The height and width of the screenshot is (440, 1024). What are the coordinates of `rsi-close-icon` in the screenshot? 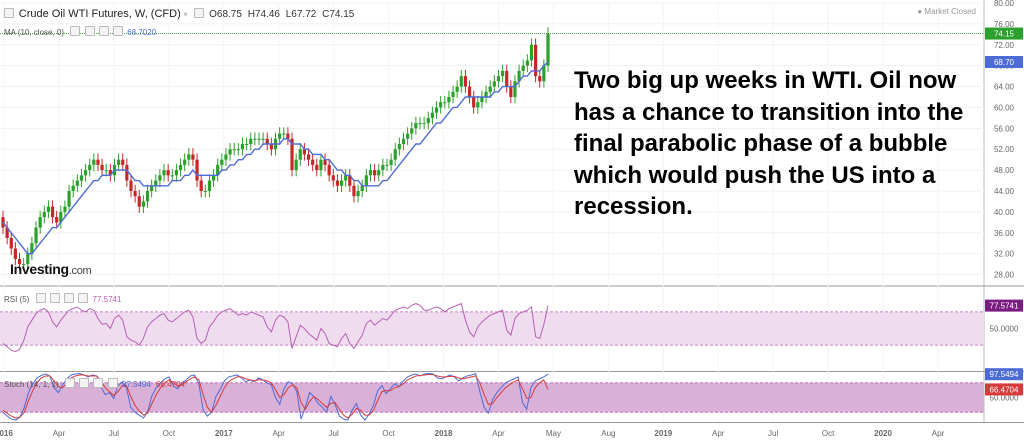 It's located at (69, 298).